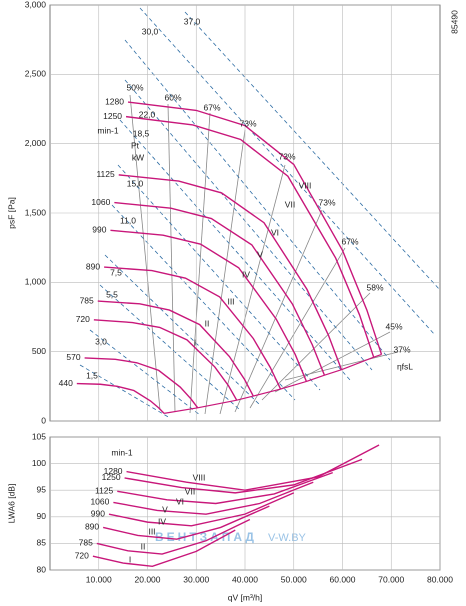 The height and width of the screenshot is (606, 466). Describe the element at coordinates (150, 31) in the screenshot. I see `annotation: 30,0` at that location.